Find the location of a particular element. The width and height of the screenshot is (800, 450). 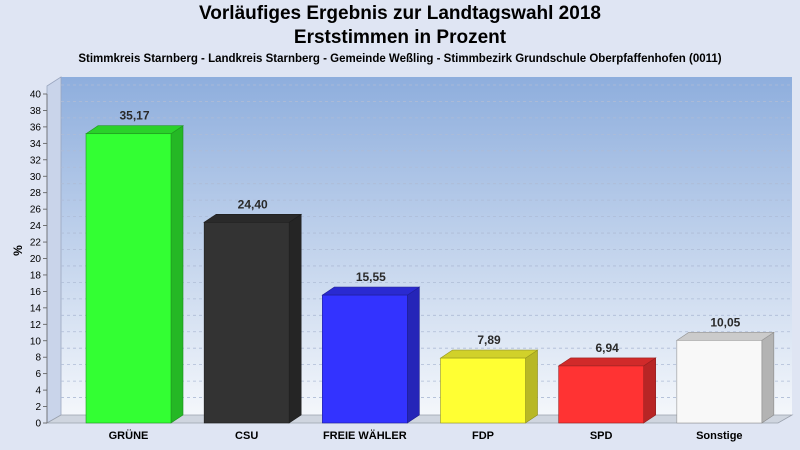

x-tick-label: FDP is located at coordinates (483, 436).